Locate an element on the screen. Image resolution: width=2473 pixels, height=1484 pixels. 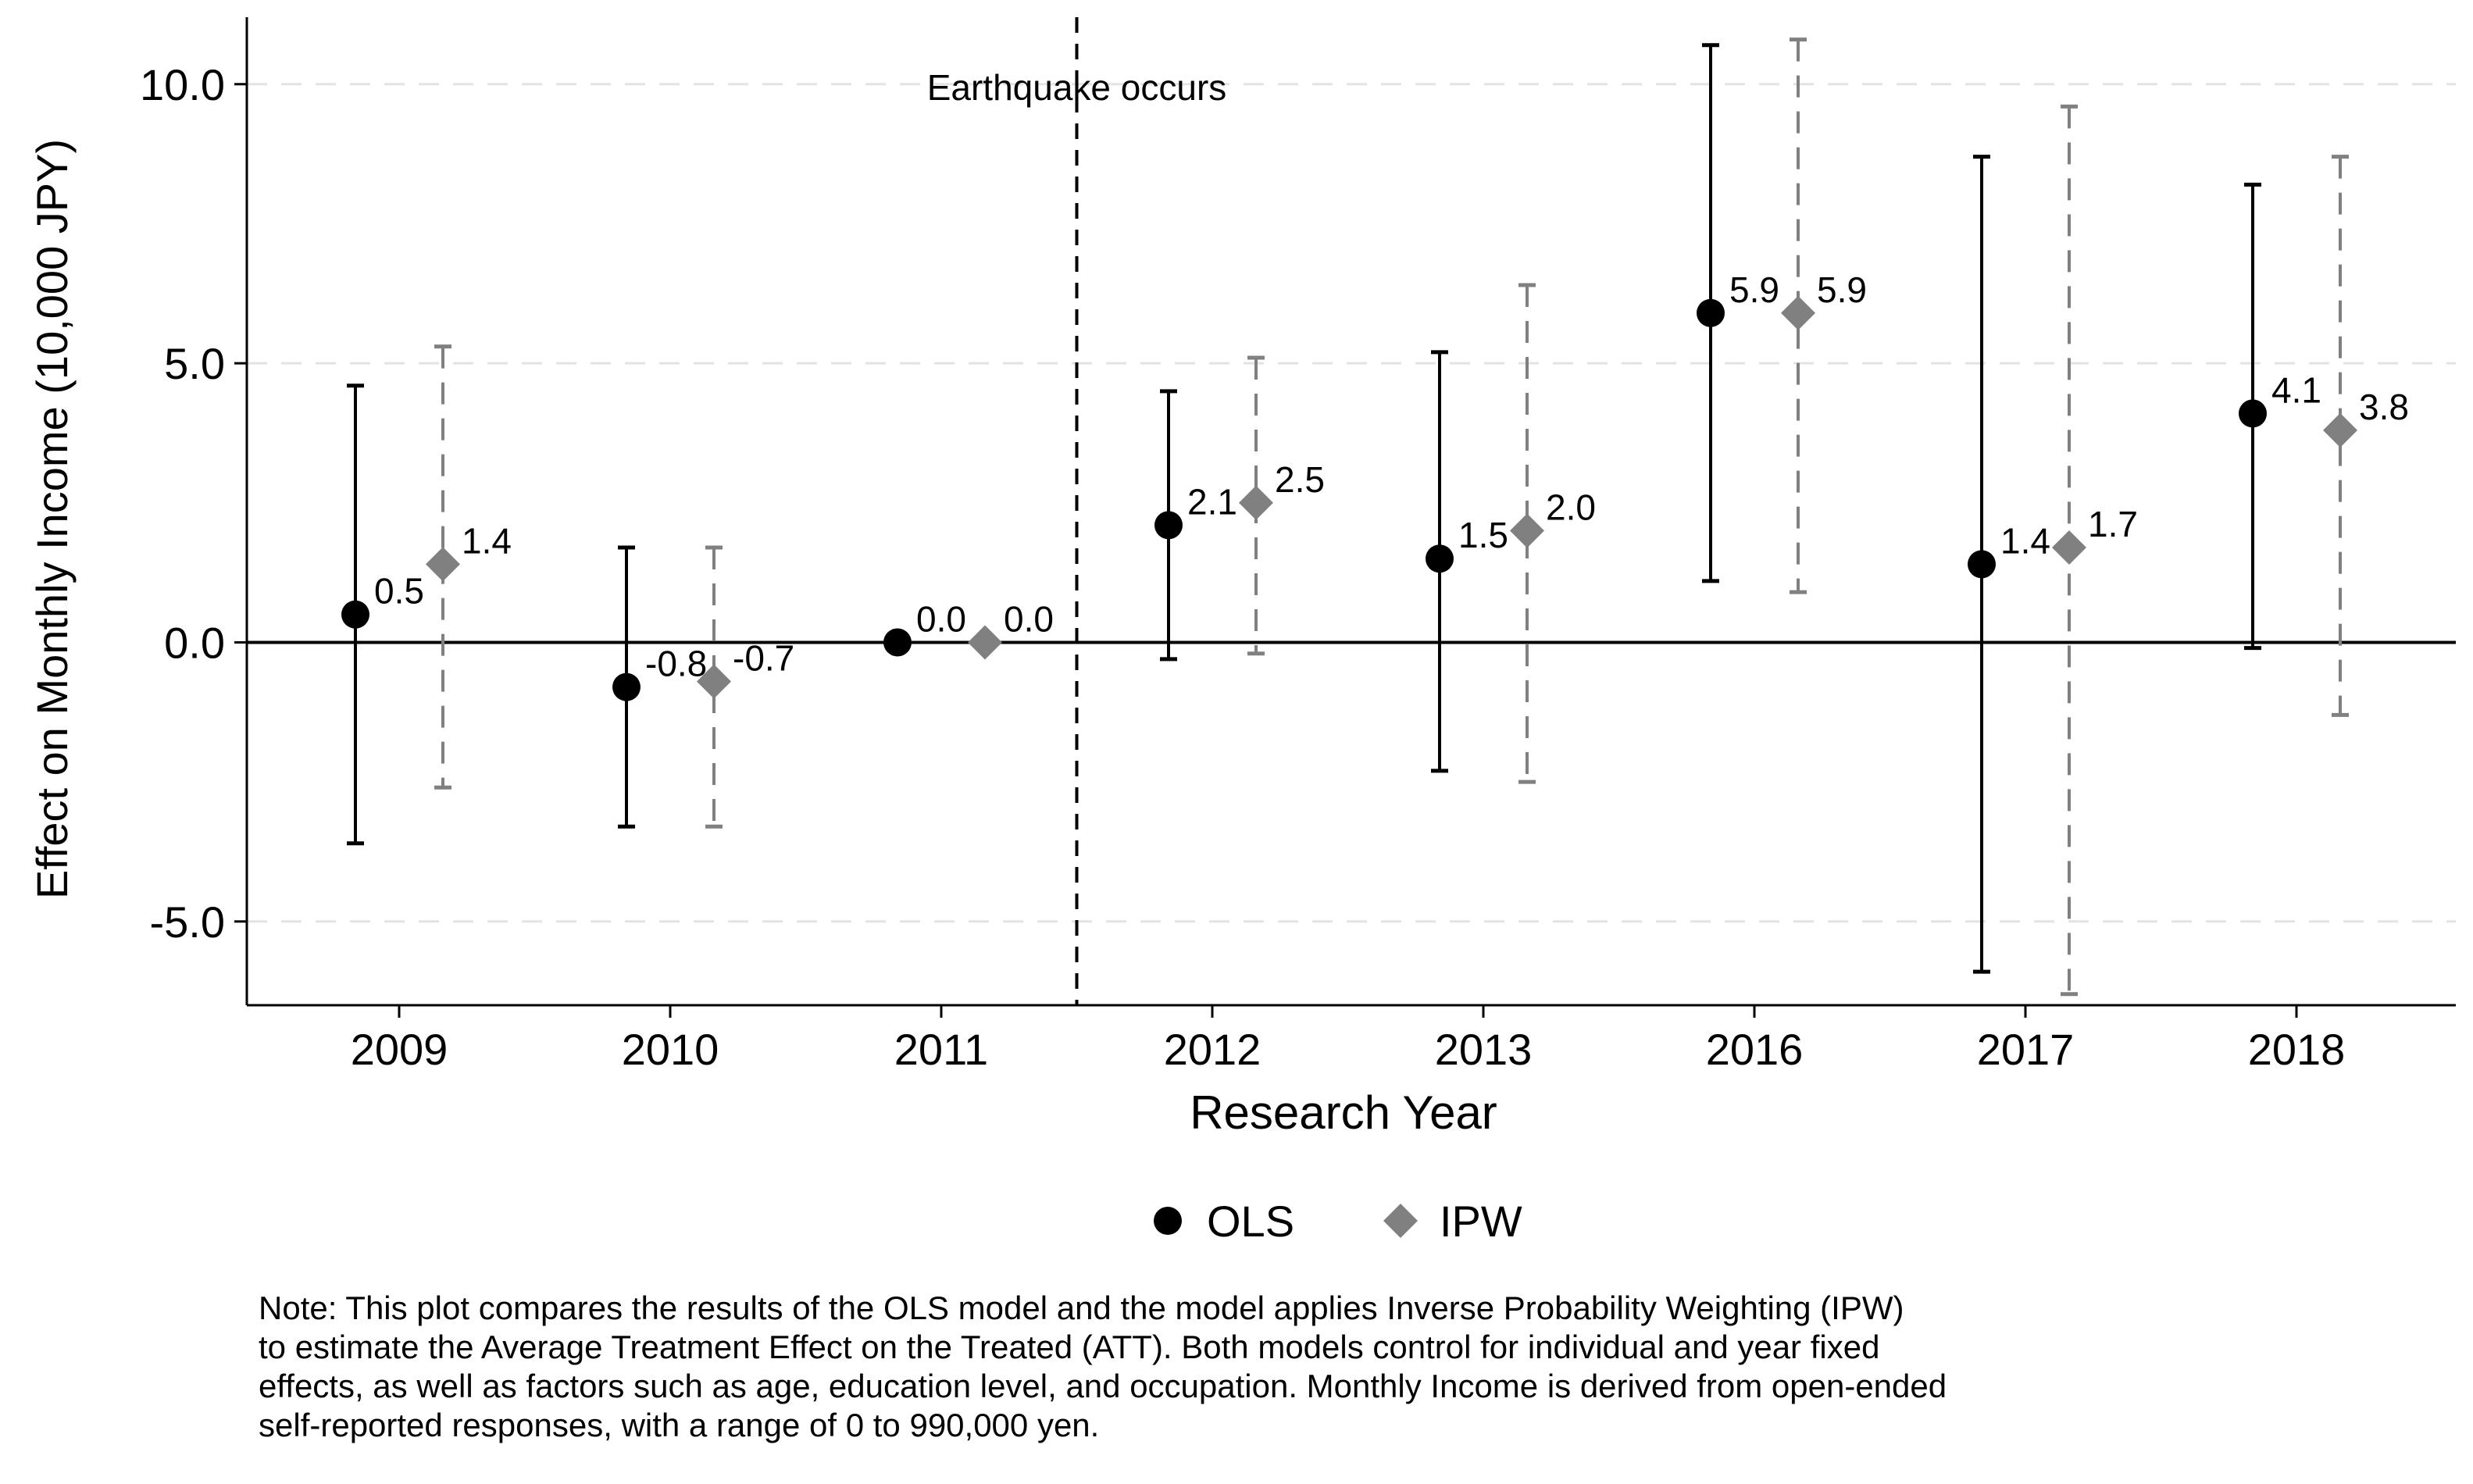
legend-item-ols: OLS is located at coordinates (1224, 1221).